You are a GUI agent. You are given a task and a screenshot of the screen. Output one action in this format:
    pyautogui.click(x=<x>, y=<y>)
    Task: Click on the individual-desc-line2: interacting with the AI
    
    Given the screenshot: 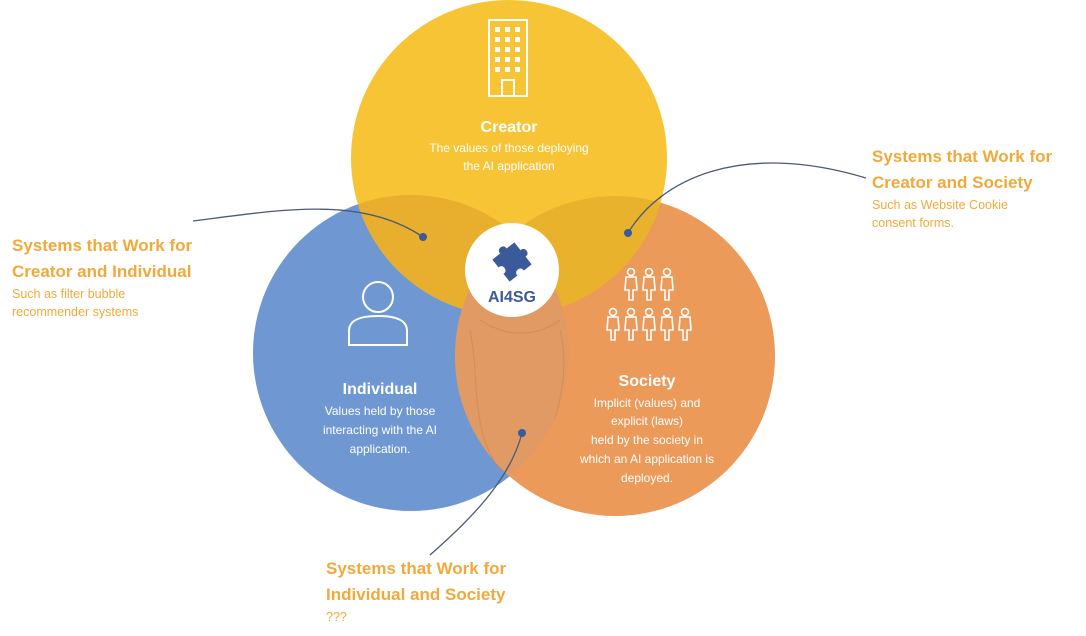 What is the action you would take?
    pyautogui.click(x=380, y=430)
    